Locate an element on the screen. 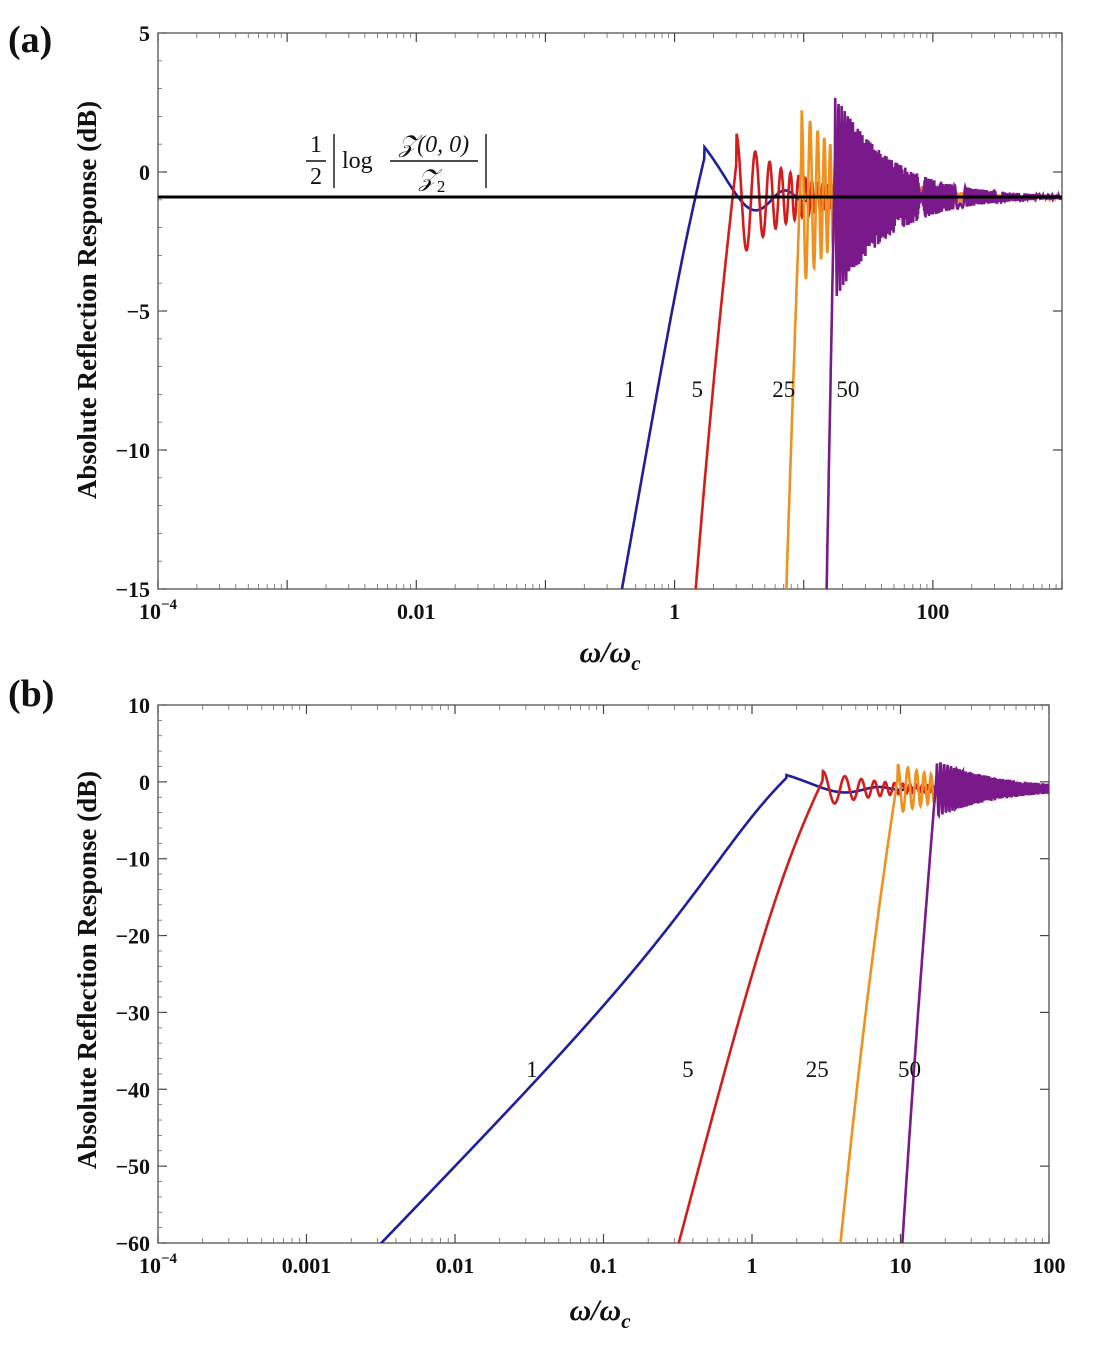 The width and height of the screenshot is (1100, 1350). y-tick-label: −30 is located at coordinates (132, 1012).